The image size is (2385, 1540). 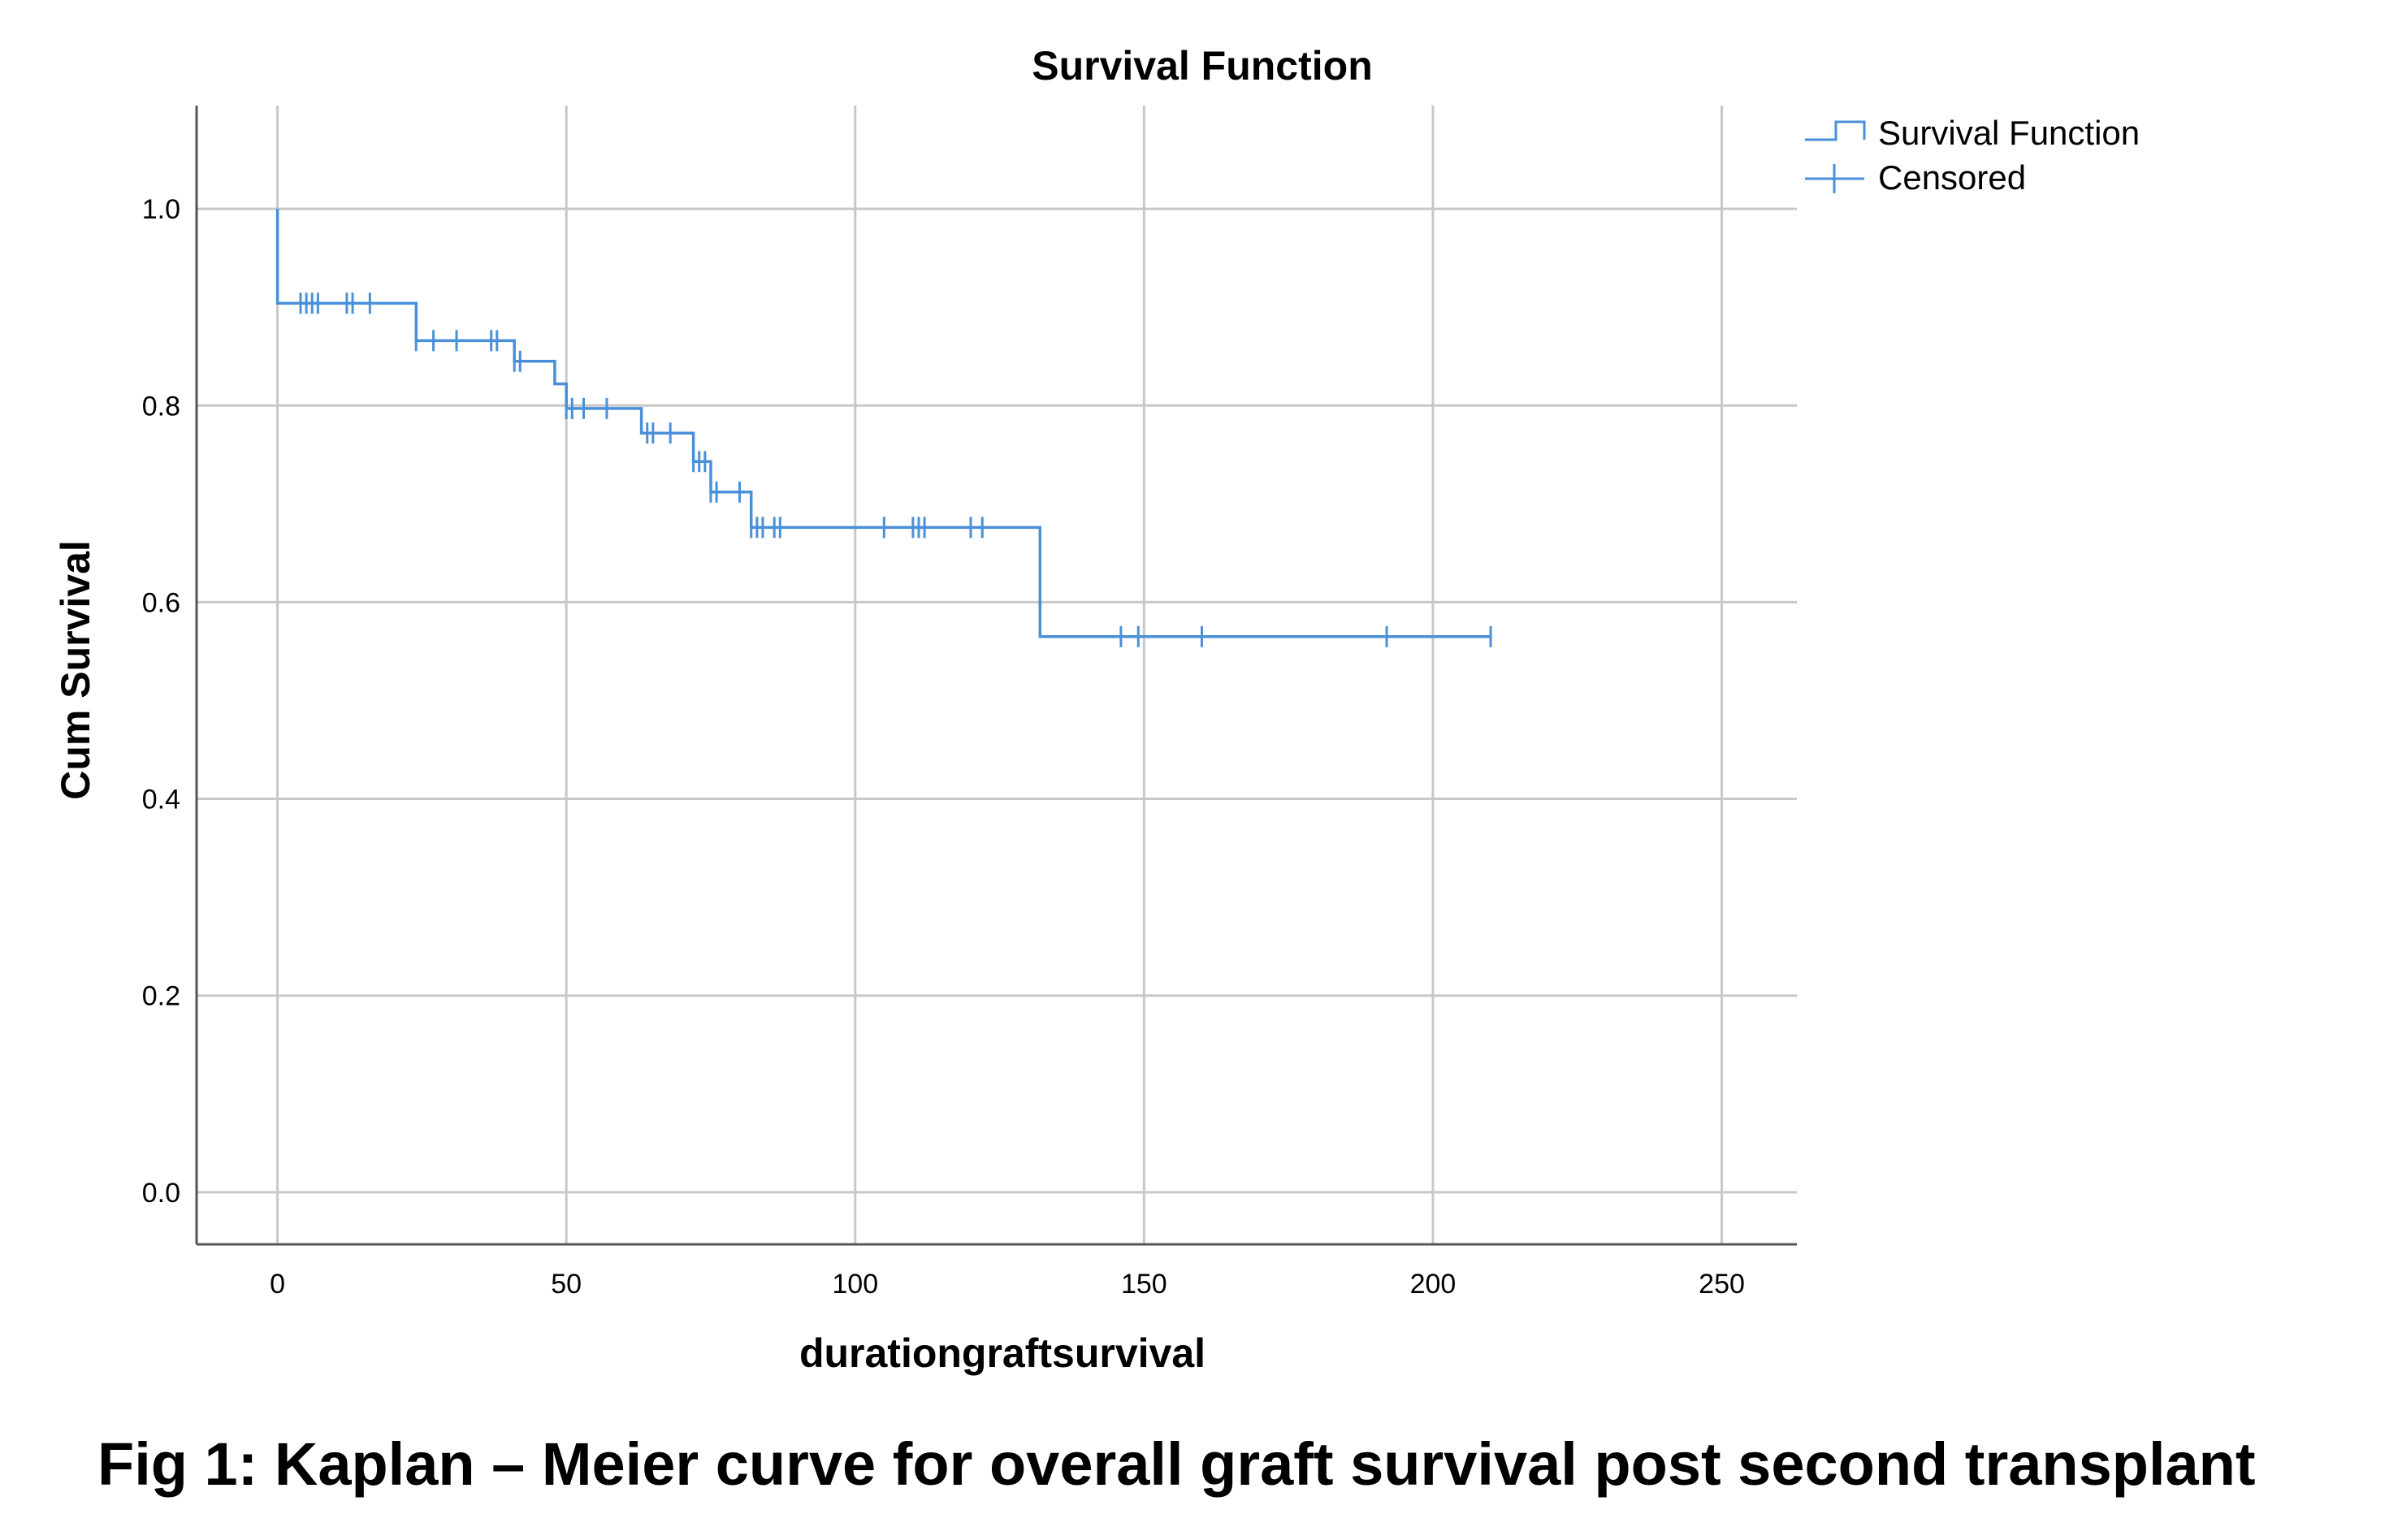 What do you see at coordinates (161, 1193) in the screenshot?
I see `y-tick-label: 0.0` at bounding box center [161, 1193].